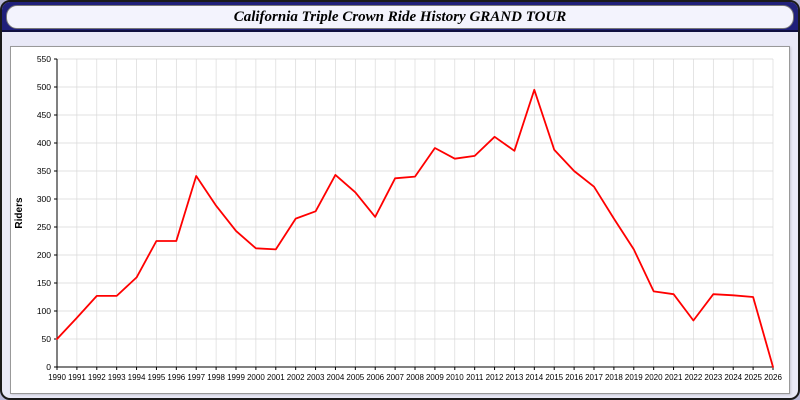  I want to click on y-tick-label: 350, so click(44, 171).